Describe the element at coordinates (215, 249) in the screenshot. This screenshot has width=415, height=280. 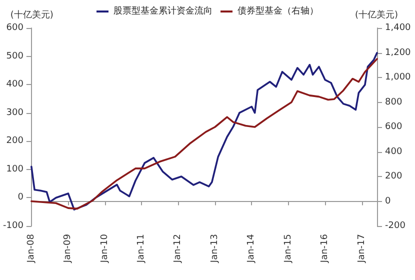
I see `x-tick-label: Jan-13` at that location.